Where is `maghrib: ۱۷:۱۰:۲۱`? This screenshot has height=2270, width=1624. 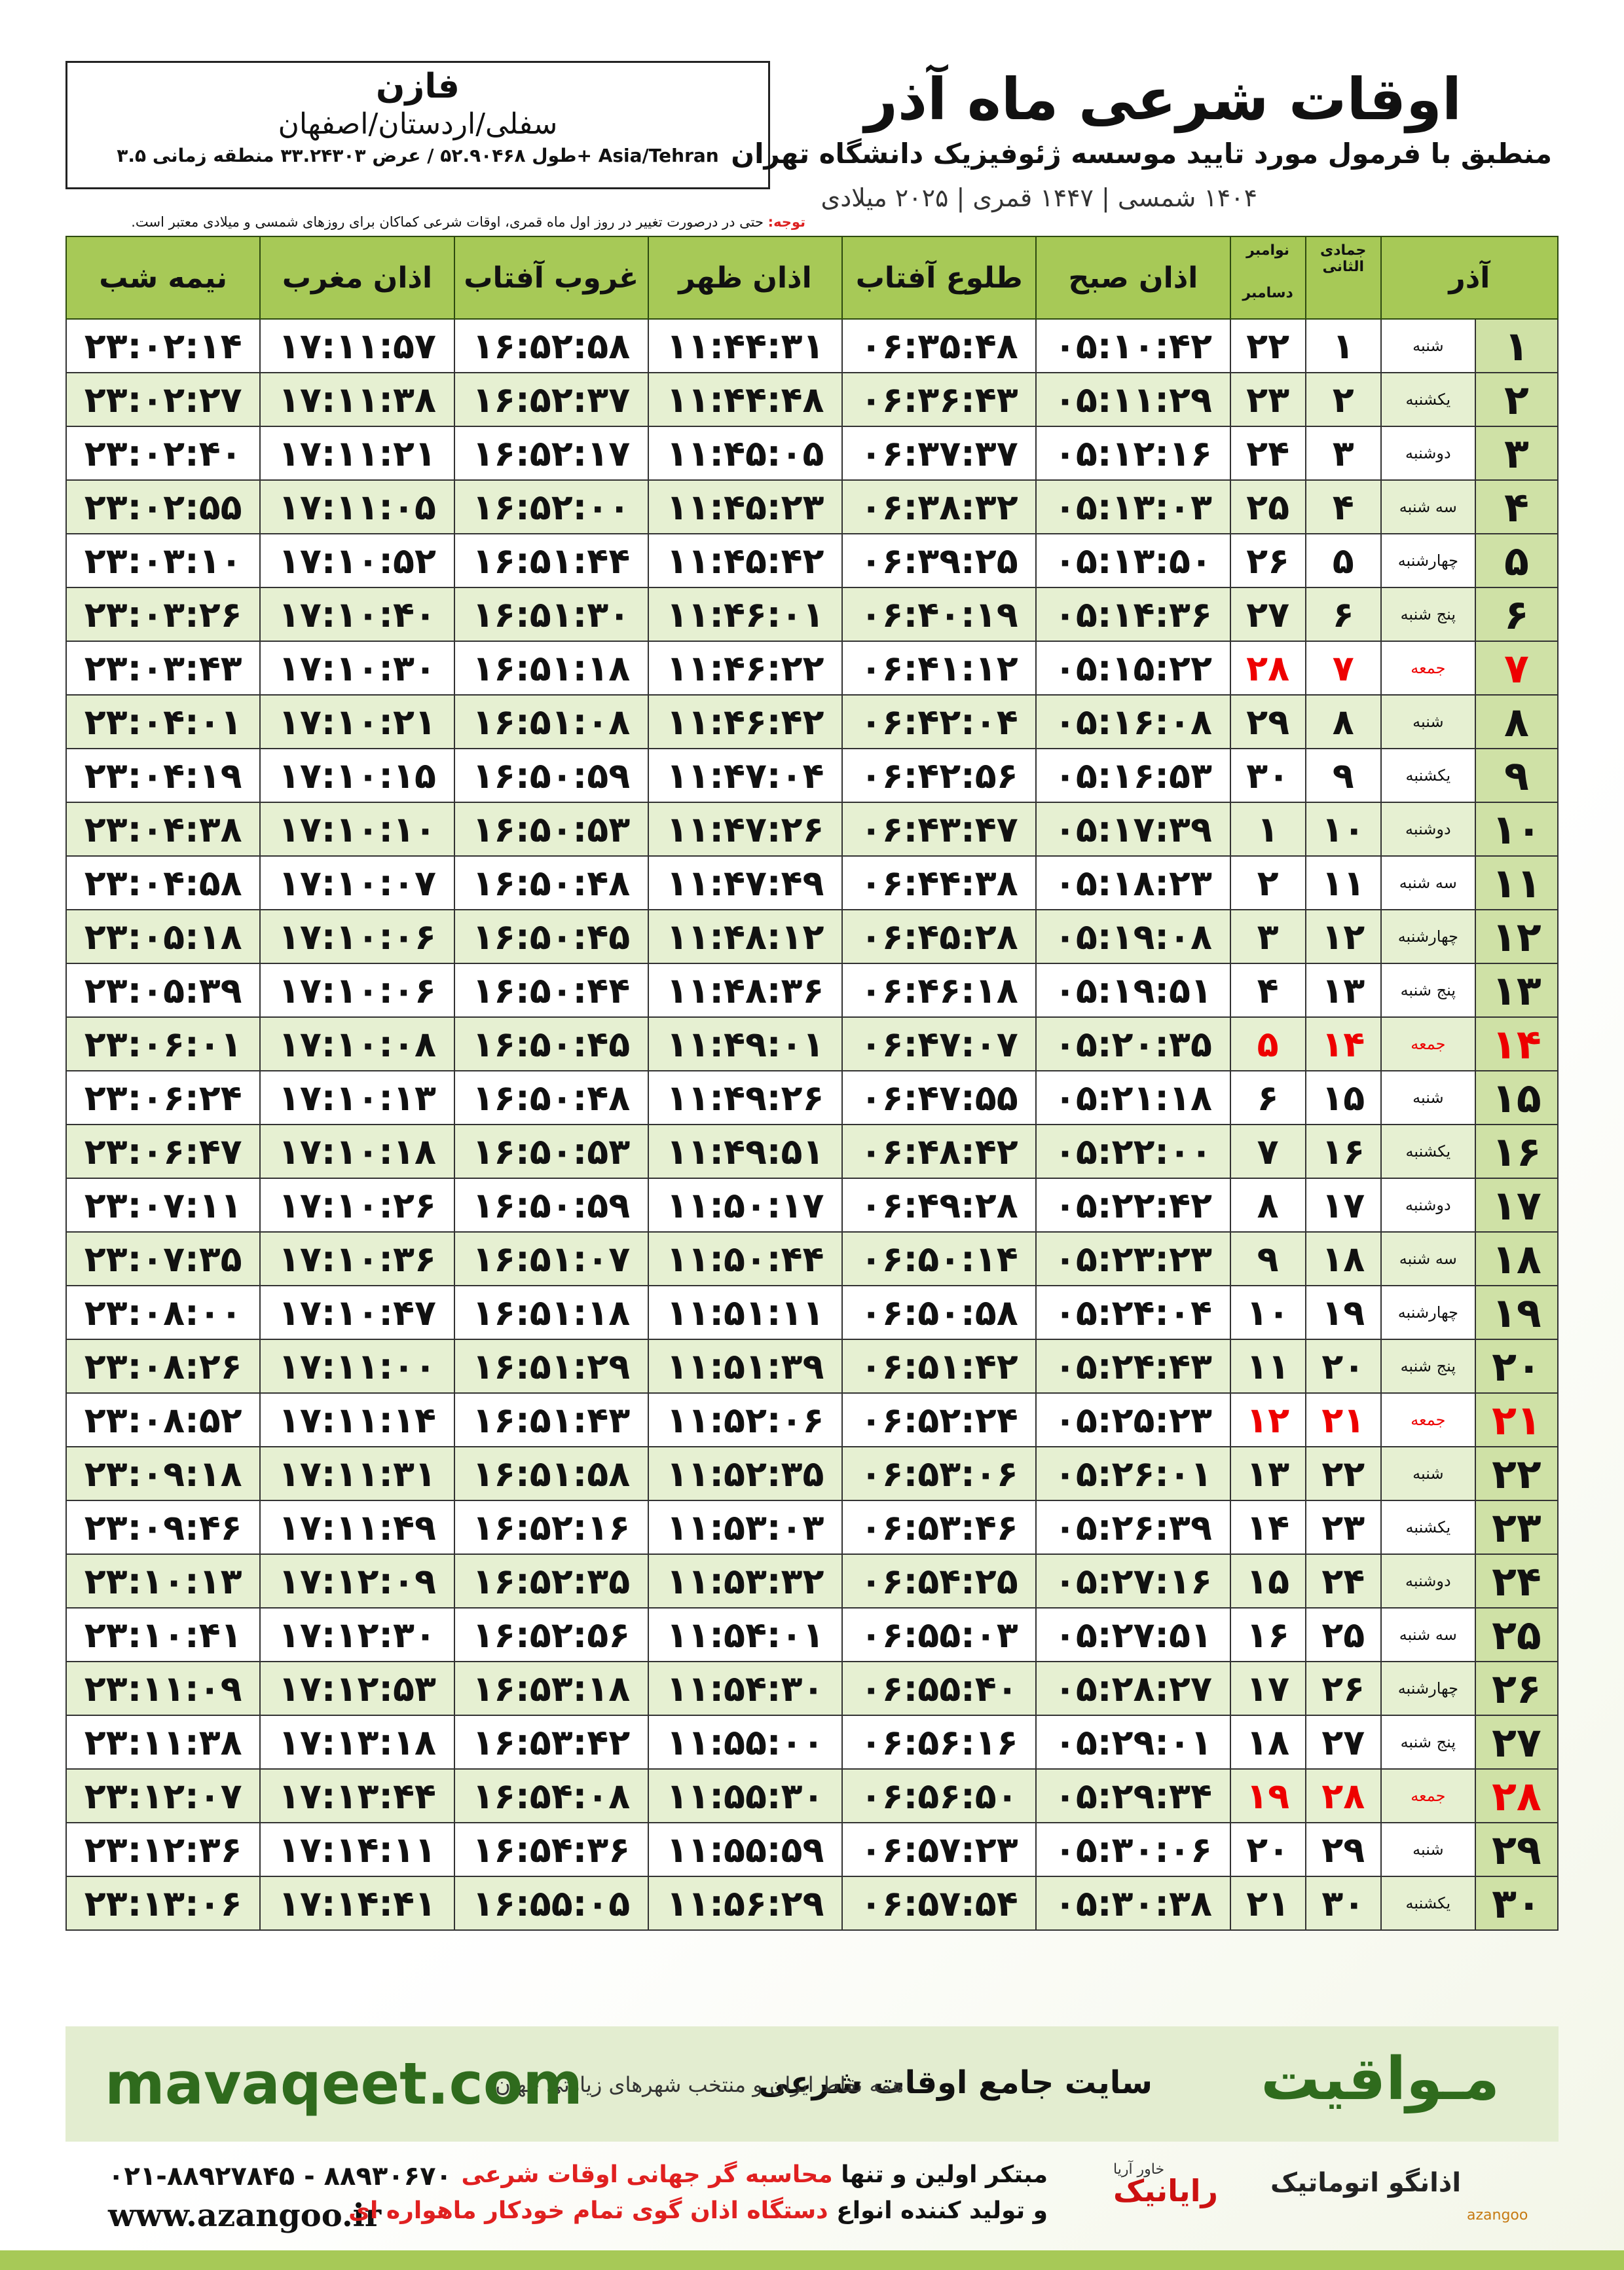 maghrib: ۱۷:۱۰:۲۱ is located at coordinates (357, 721).